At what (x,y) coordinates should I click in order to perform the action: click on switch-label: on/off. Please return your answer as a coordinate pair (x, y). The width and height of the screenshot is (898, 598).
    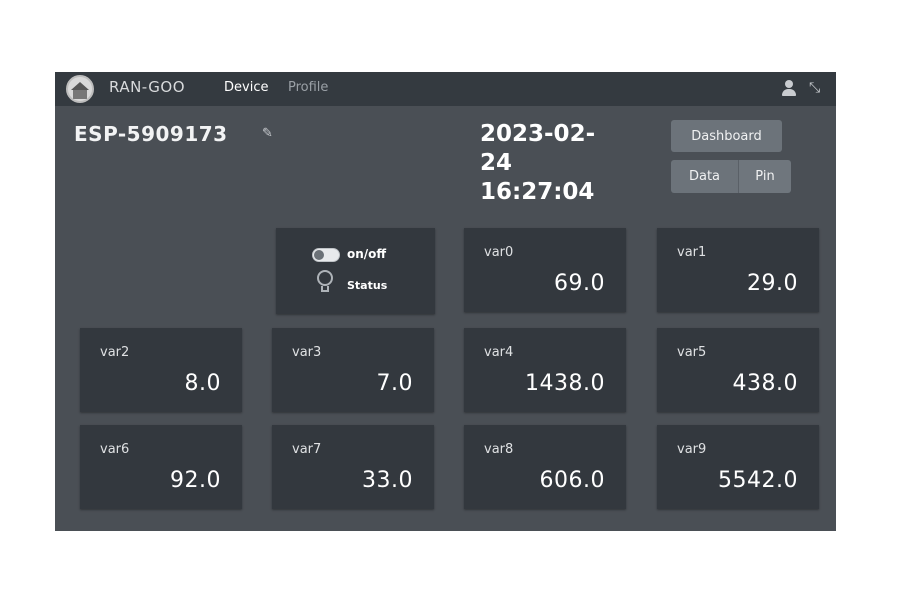
    Looking at the image, I should click on (367, 254).